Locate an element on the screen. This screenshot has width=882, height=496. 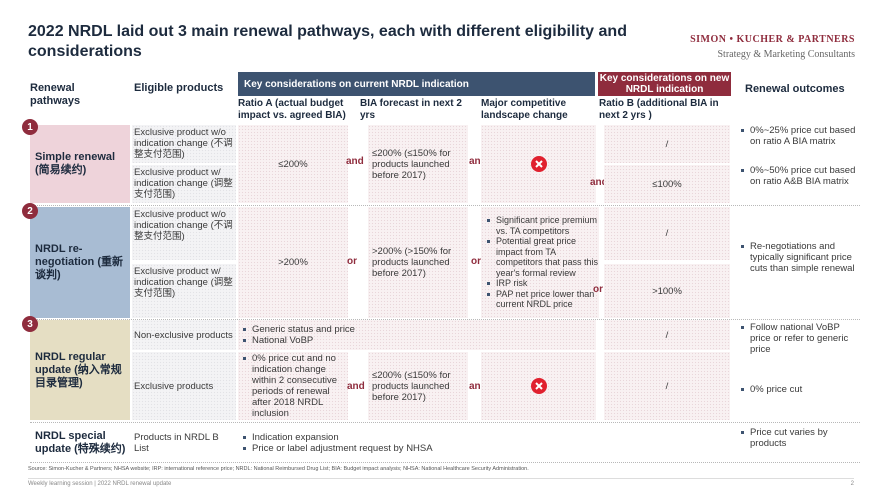
step-number: 3 is located at coordinates (30, 324).